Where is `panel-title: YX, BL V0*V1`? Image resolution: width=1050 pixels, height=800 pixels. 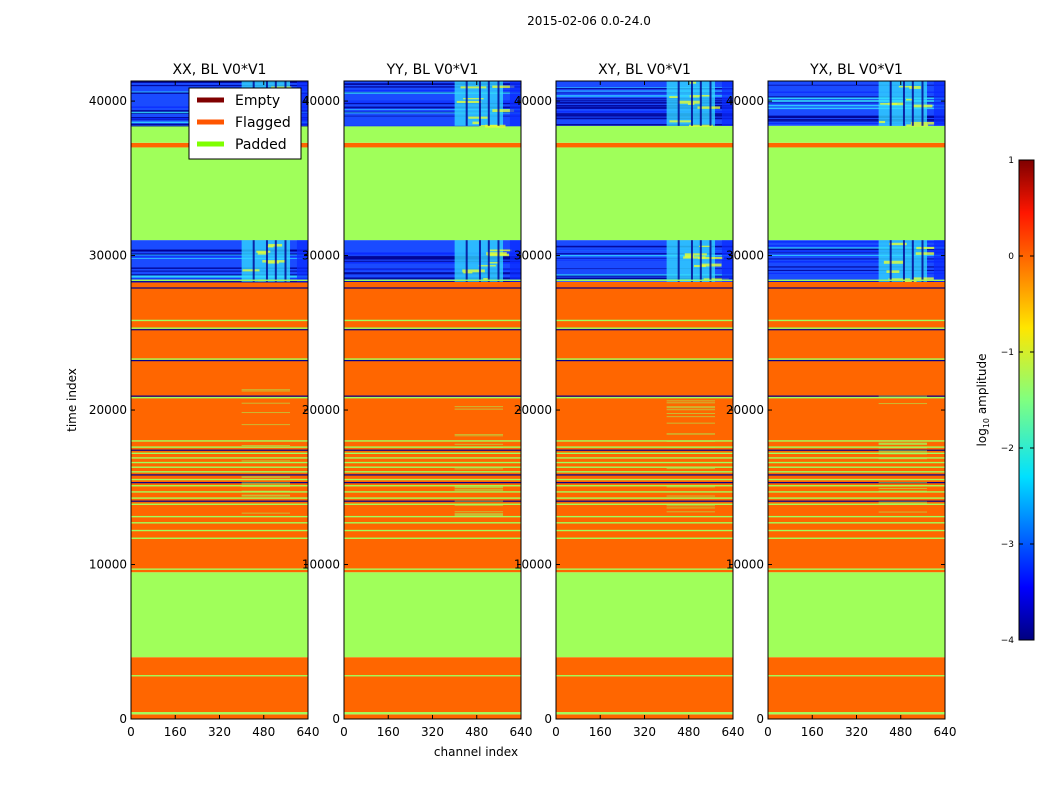
panel-title: YX, BL V0*V1 is located at coordinates (856, 70).